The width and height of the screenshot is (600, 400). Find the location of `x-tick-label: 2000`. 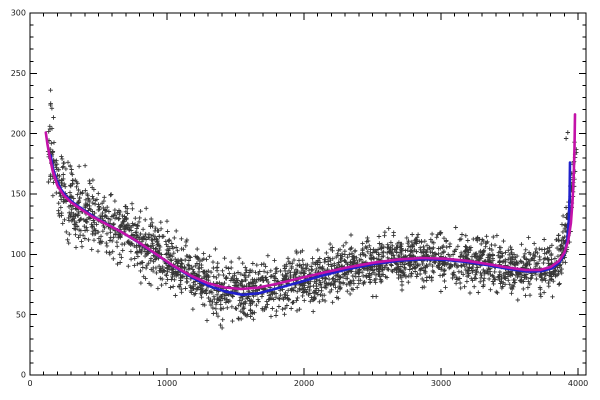

x-tick-label: 2000 is located at coordinates (304, 383).